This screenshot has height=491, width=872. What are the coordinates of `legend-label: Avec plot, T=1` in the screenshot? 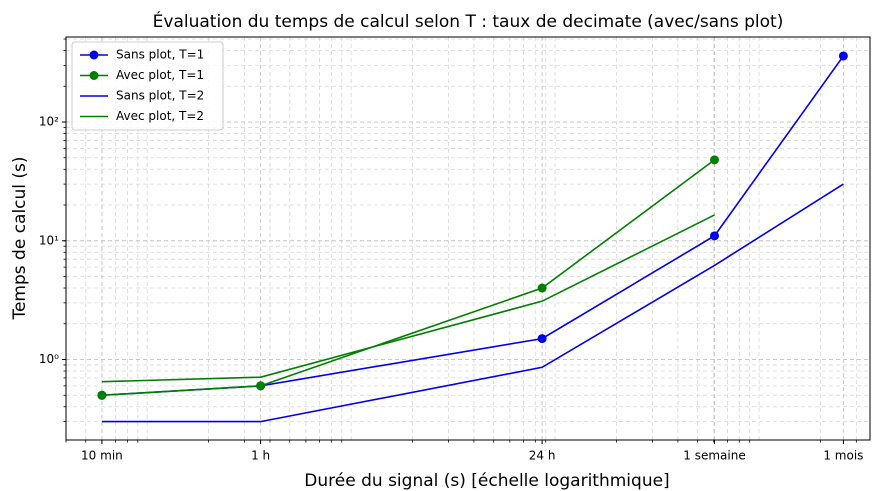 It's located at (160, 75).